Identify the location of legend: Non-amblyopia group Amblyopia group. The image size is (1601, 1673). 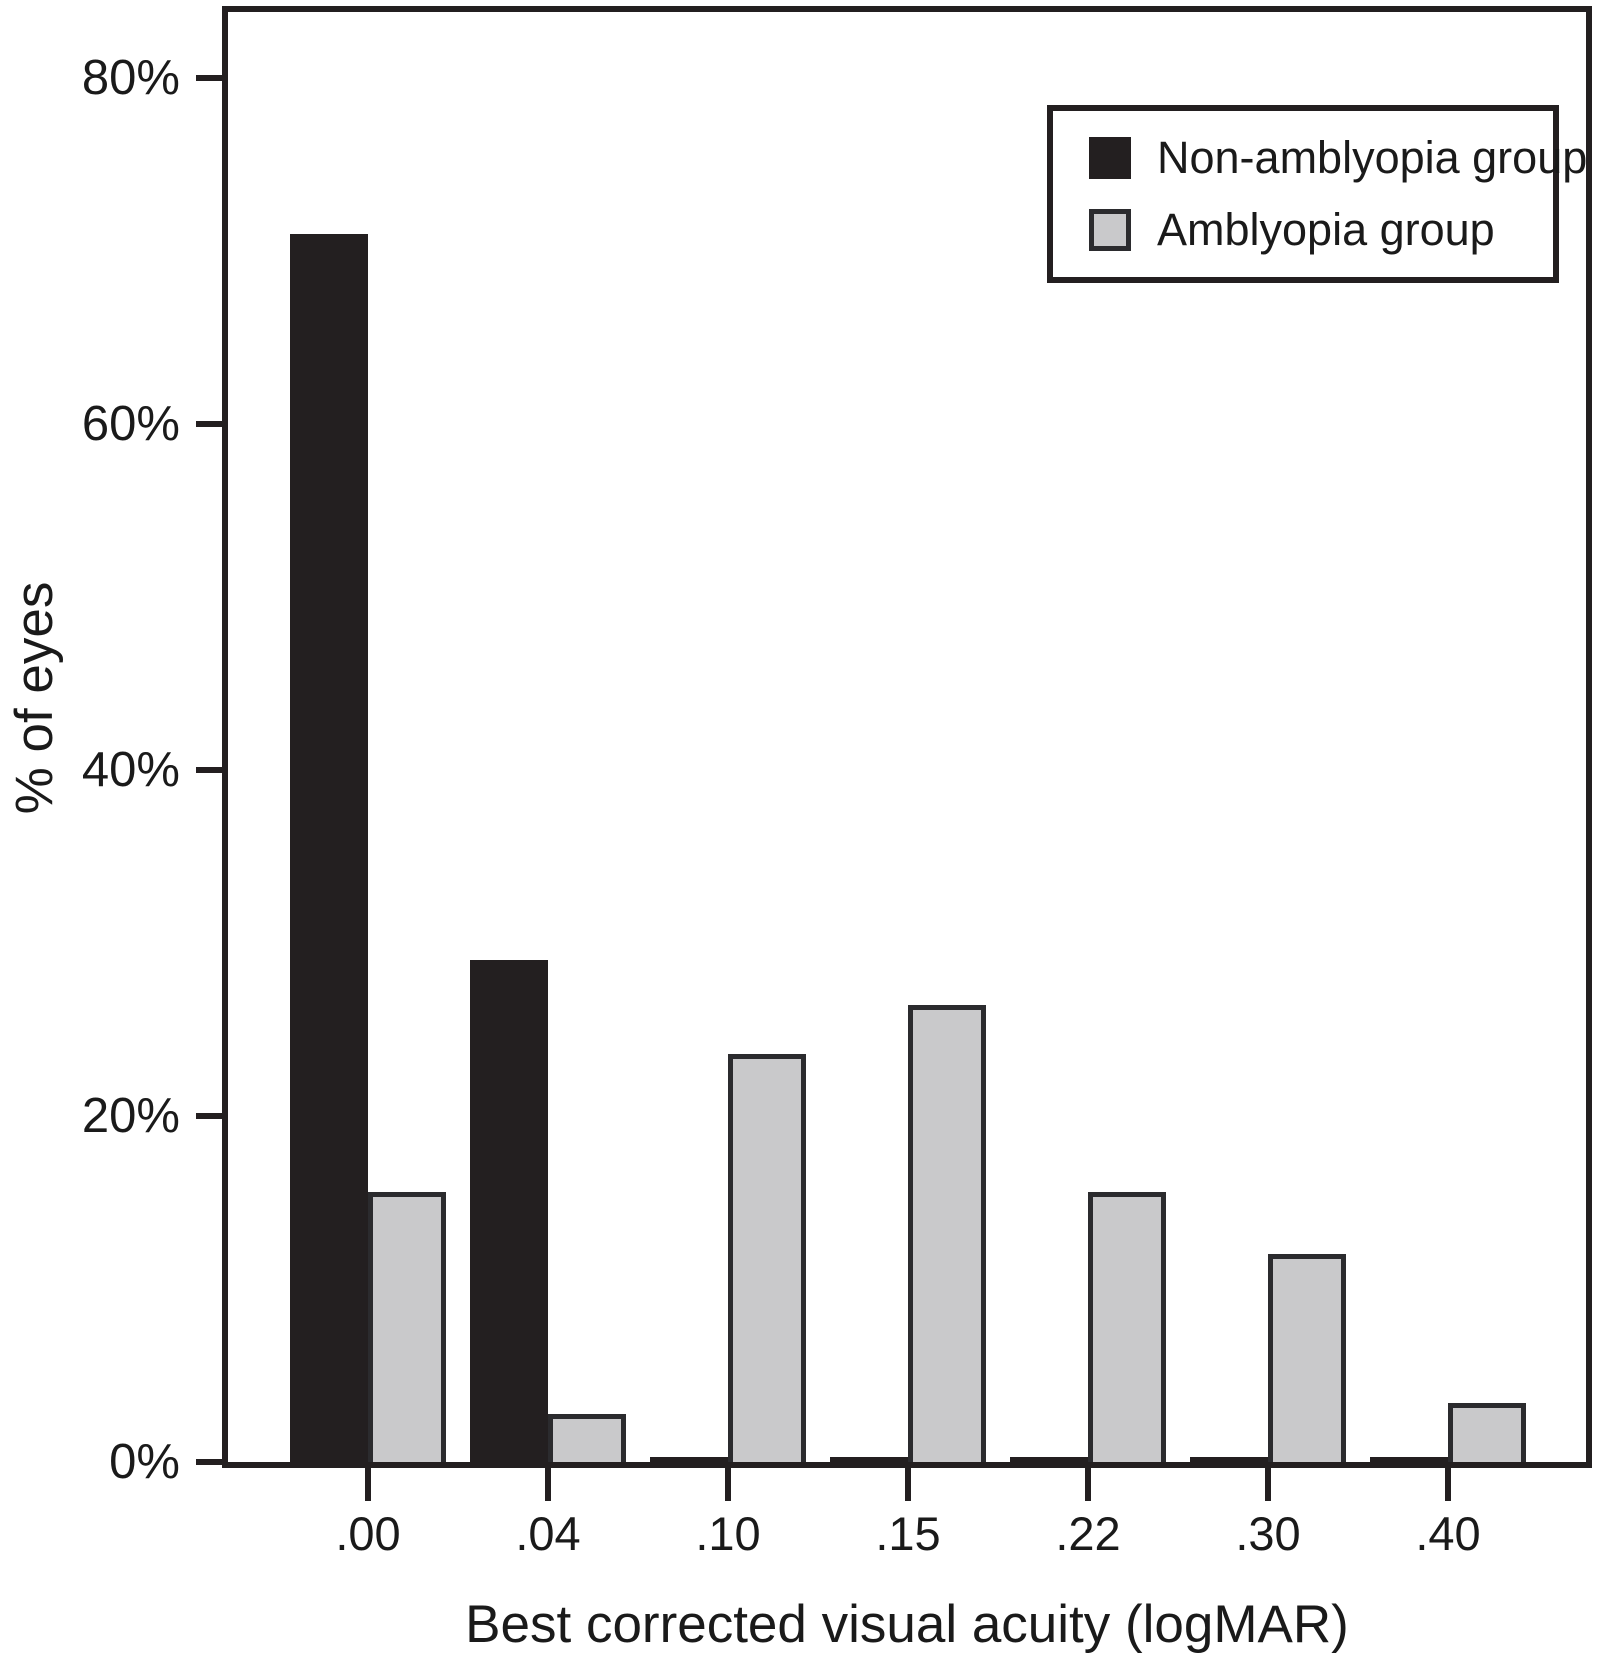
(1317, 194).